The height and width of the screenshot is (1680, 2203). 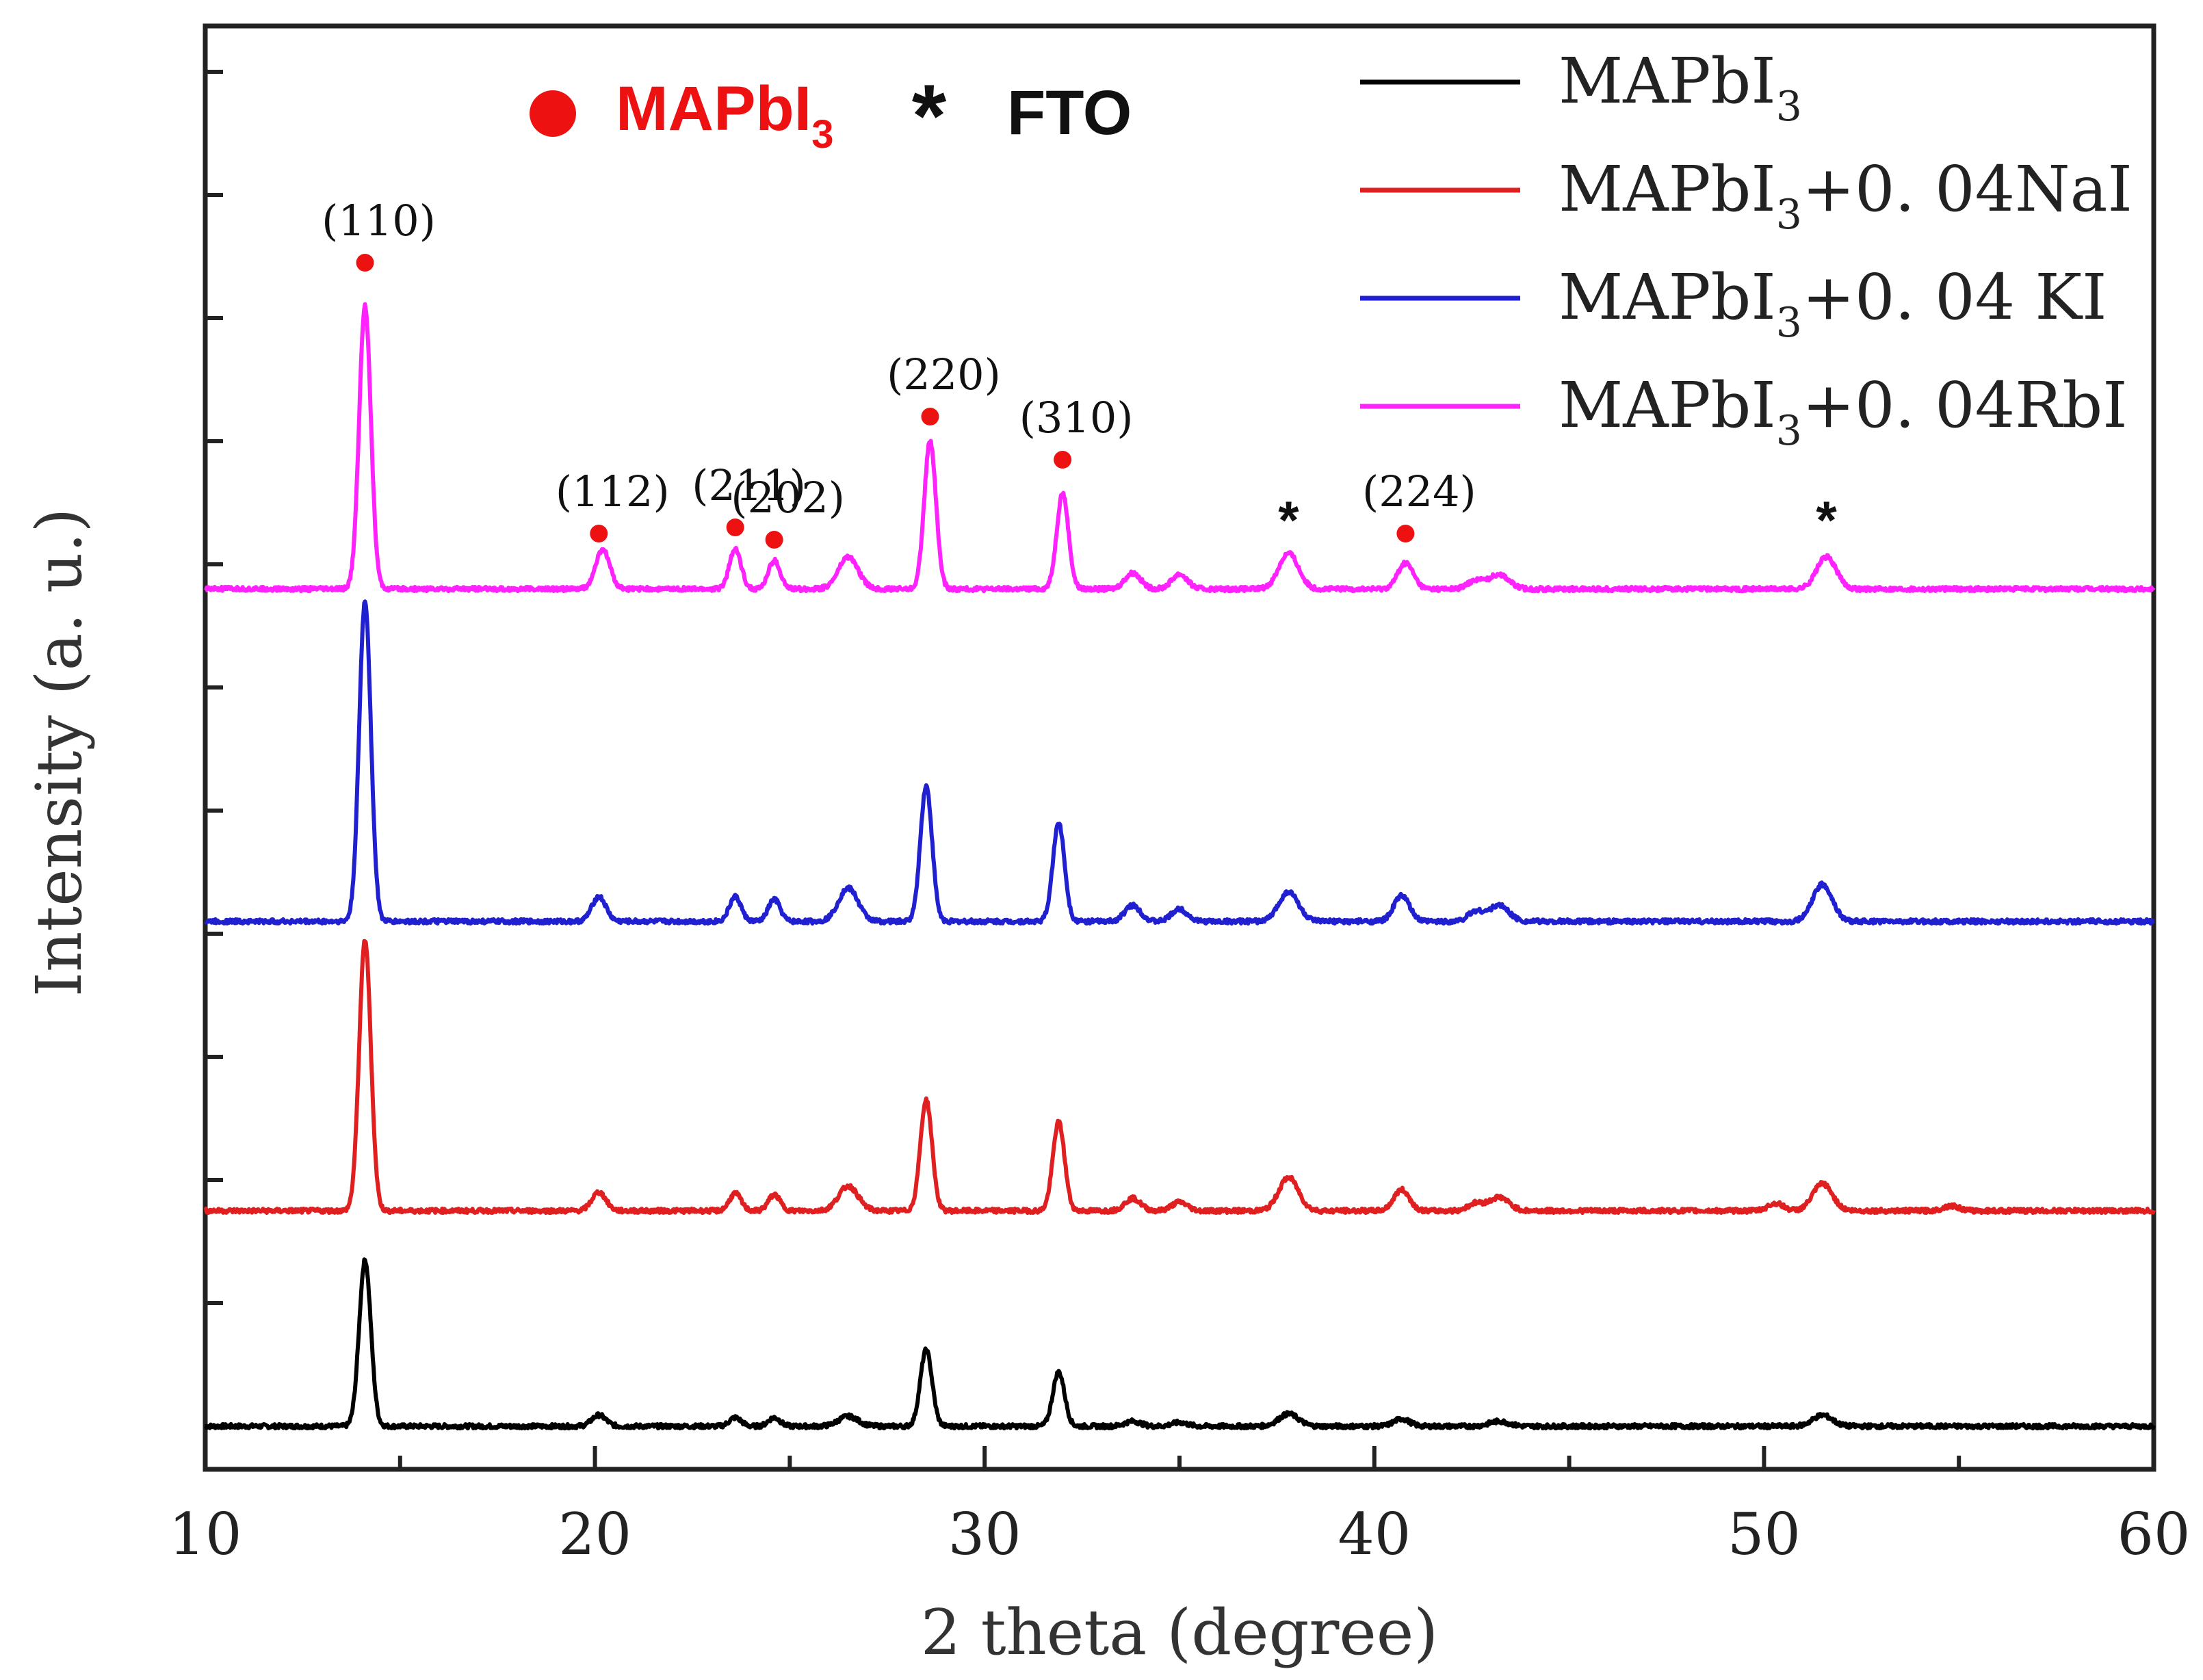 I want to click on x-axis-label: 2 theta (degree), so click(x=1179, y=1632).